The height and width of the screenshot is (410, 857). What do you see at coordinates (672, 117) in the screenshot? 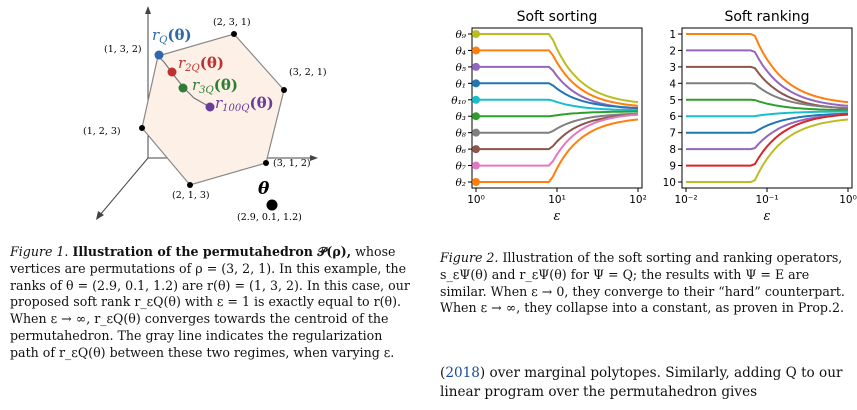
I see `y-tick-label: 6` at bounding box center [672, 117].